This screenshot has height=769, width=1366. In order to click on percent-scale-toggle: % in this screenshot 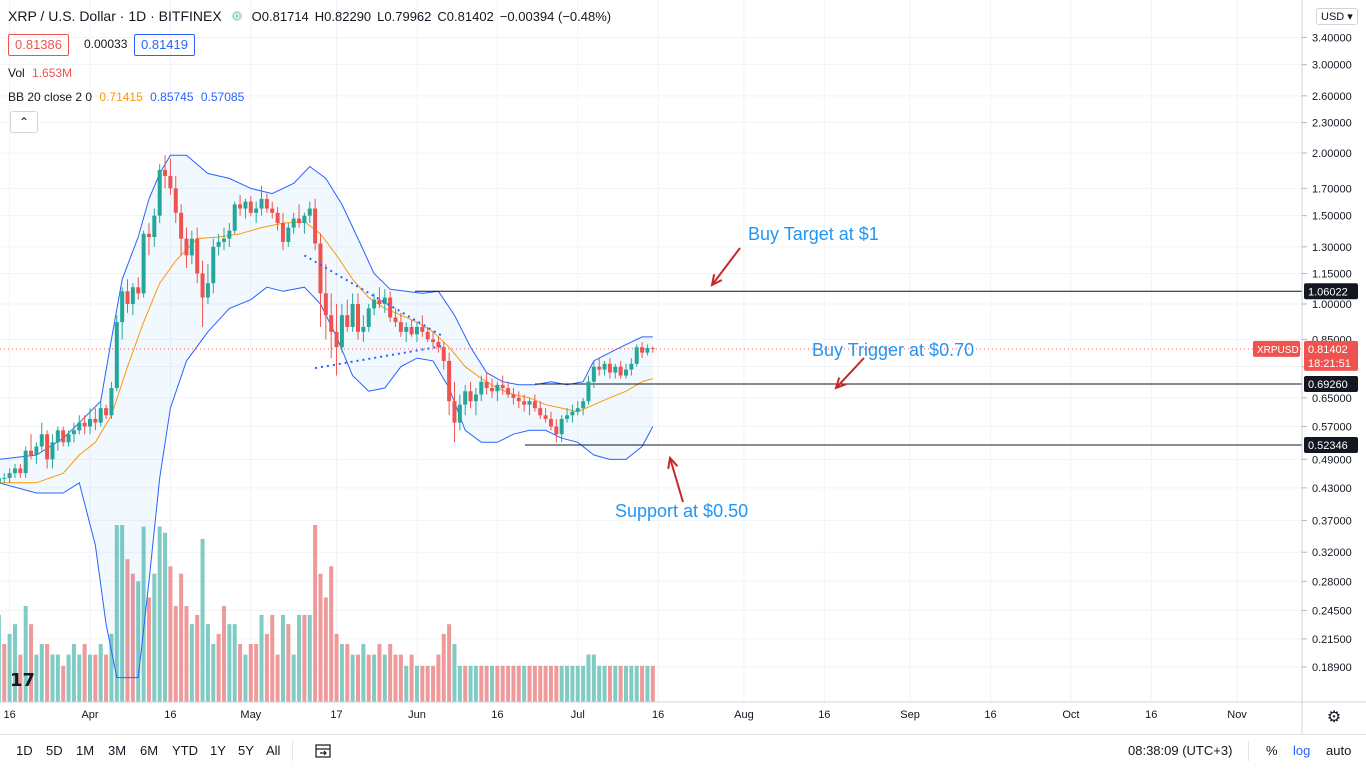, I will do `click(1272, 750)`.